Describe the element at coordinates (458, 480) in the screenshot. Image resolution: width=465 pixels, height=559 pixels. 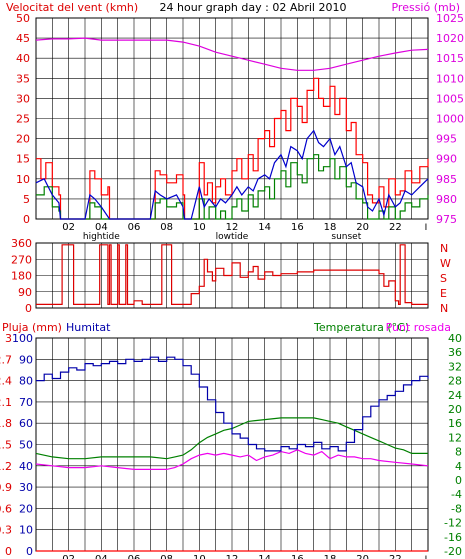
I see `temp-ytick-label: 0` at that location.